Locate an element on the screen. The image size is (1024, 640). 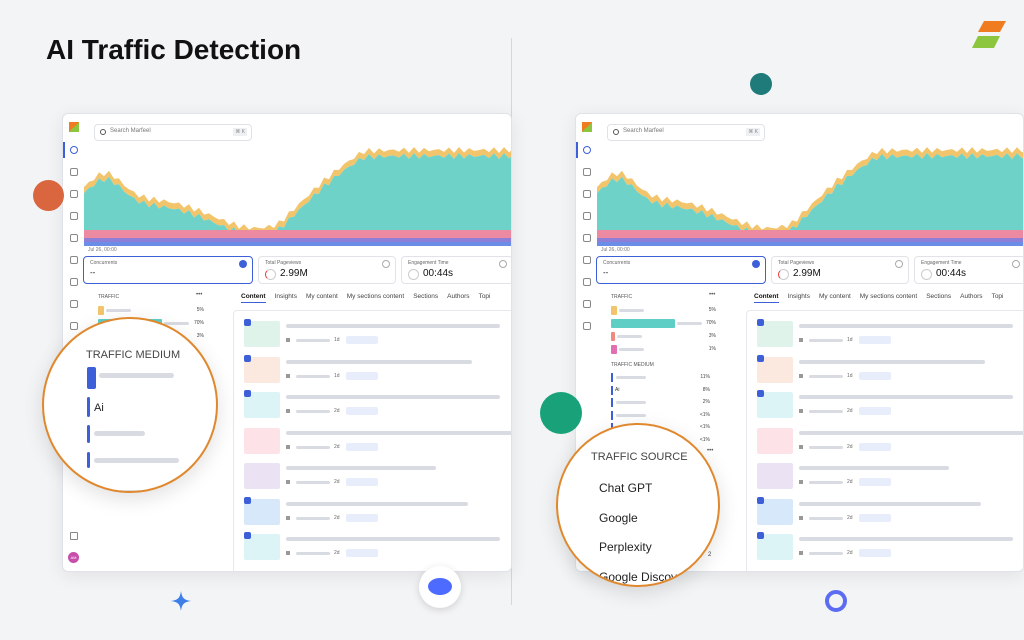
medium-count: 2 is located at coordinates (710, 555).